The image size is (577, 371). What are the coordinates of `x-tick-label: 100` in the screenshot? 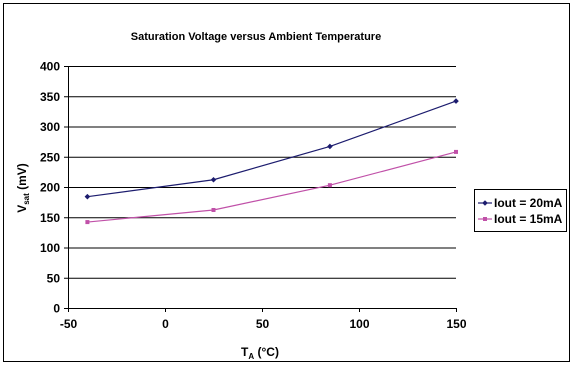 It's located at (359, 324).